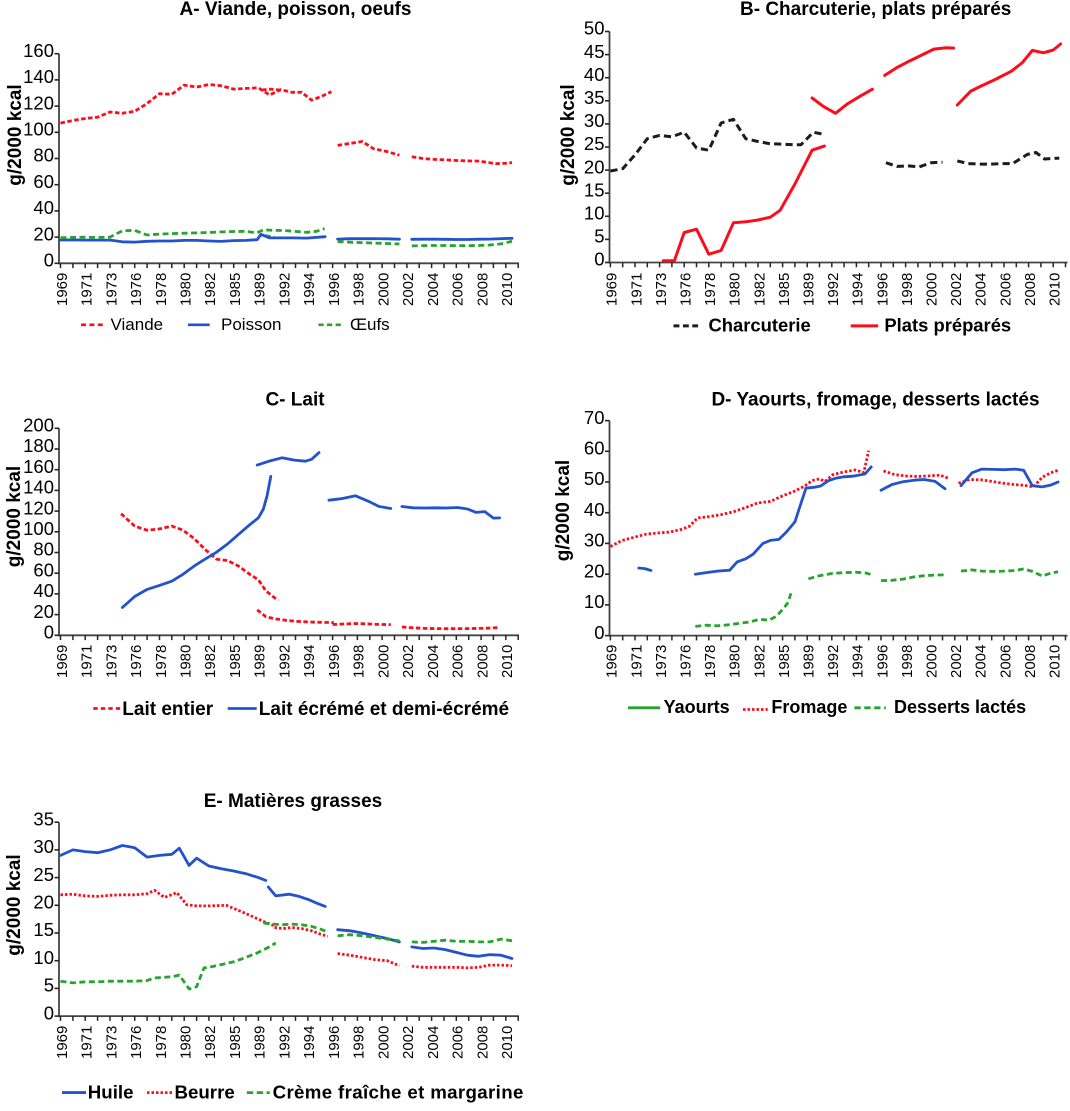 The width and height of the screenshot is (1070, 1111). What do you see at coordinates (760, 324) in the screenshot?
I see `svg-text: Charcuterie` at bounding box center [760, 324].